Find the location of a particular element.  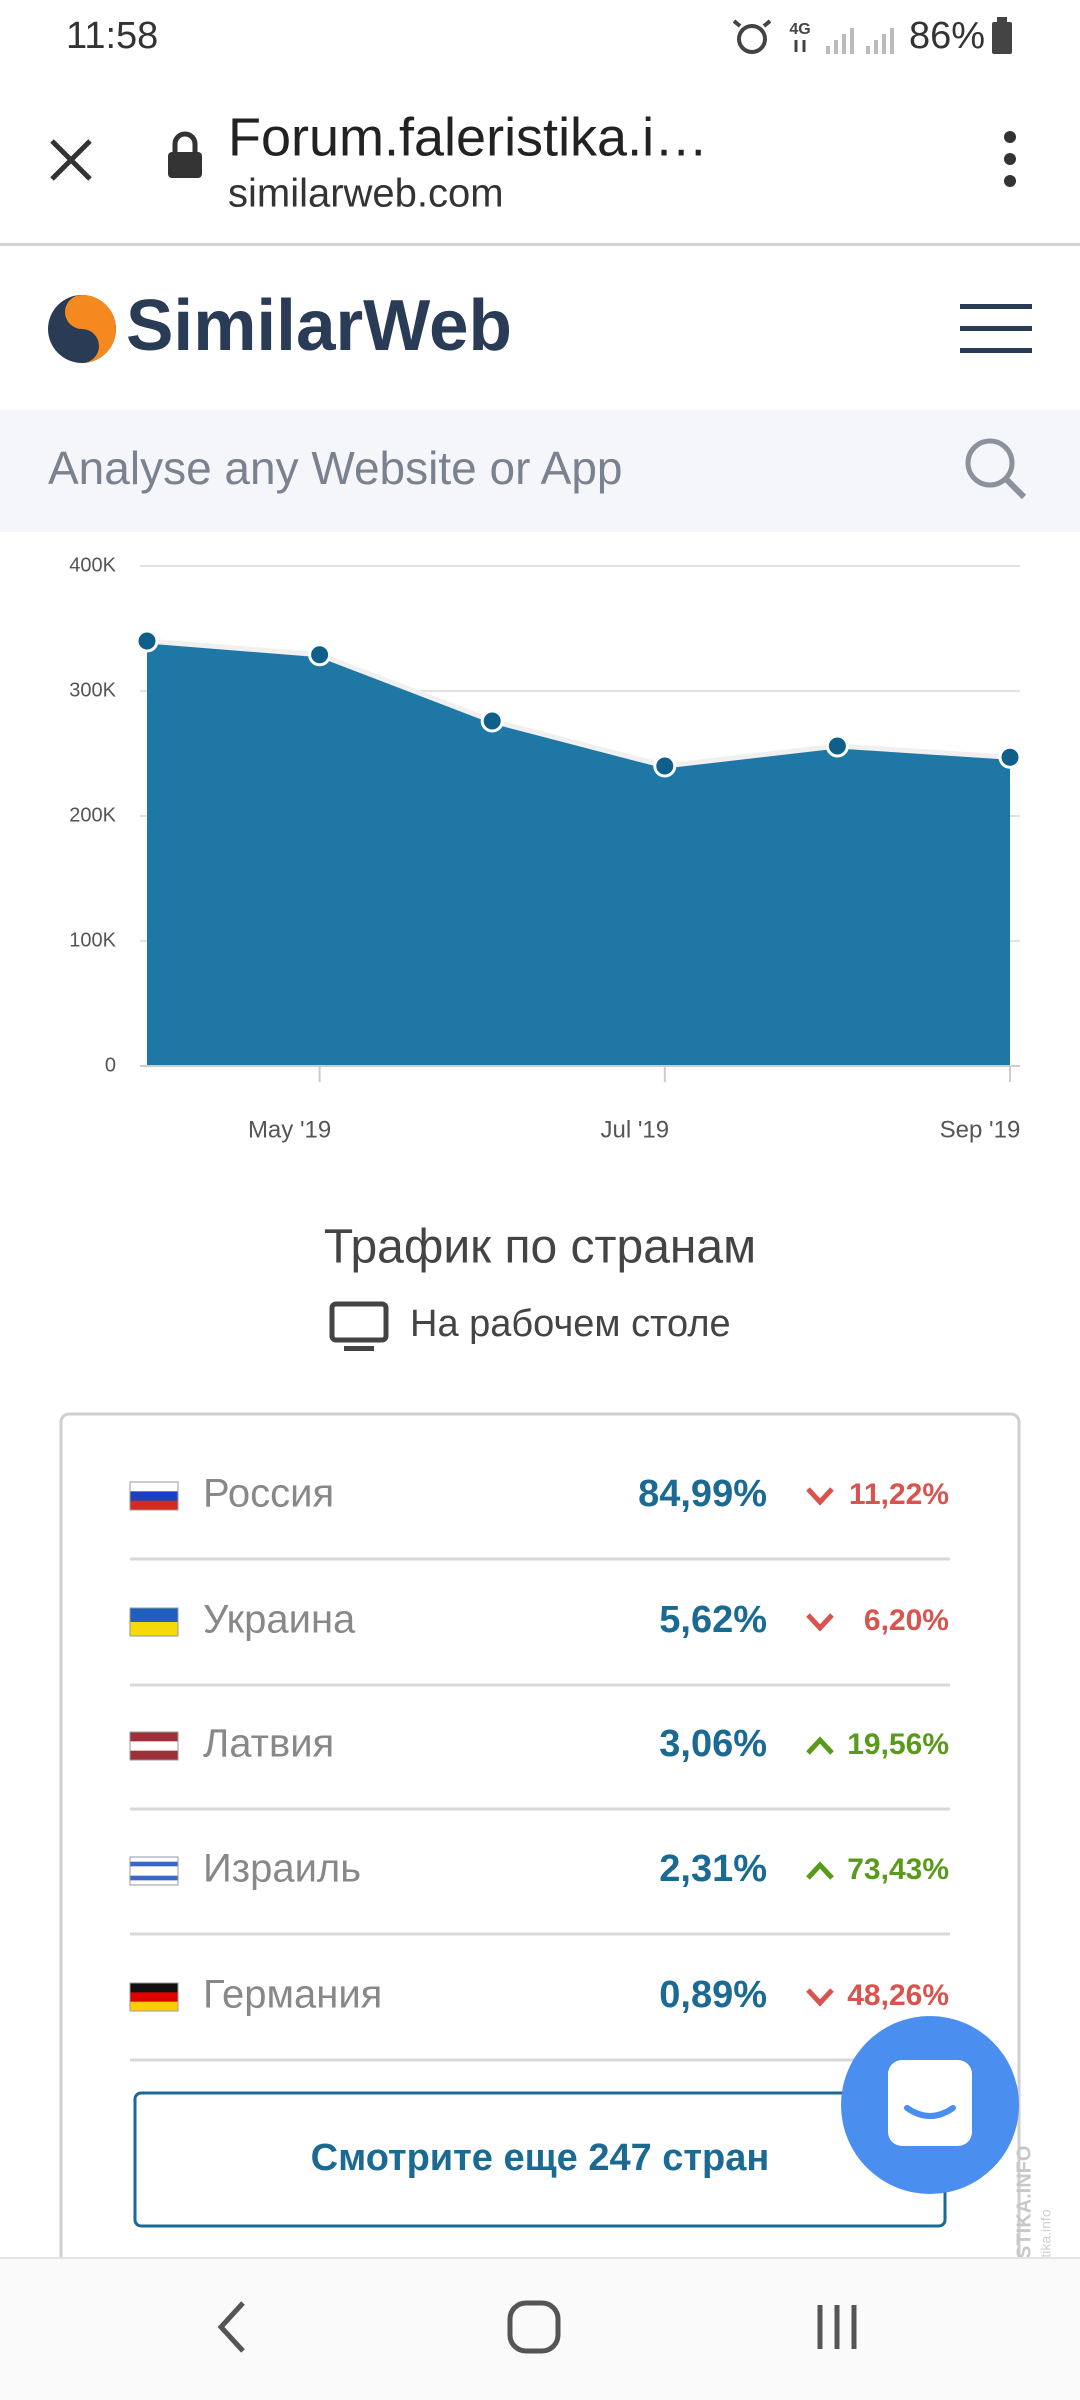

network-type: 4G is located at coordinates (799, 29).